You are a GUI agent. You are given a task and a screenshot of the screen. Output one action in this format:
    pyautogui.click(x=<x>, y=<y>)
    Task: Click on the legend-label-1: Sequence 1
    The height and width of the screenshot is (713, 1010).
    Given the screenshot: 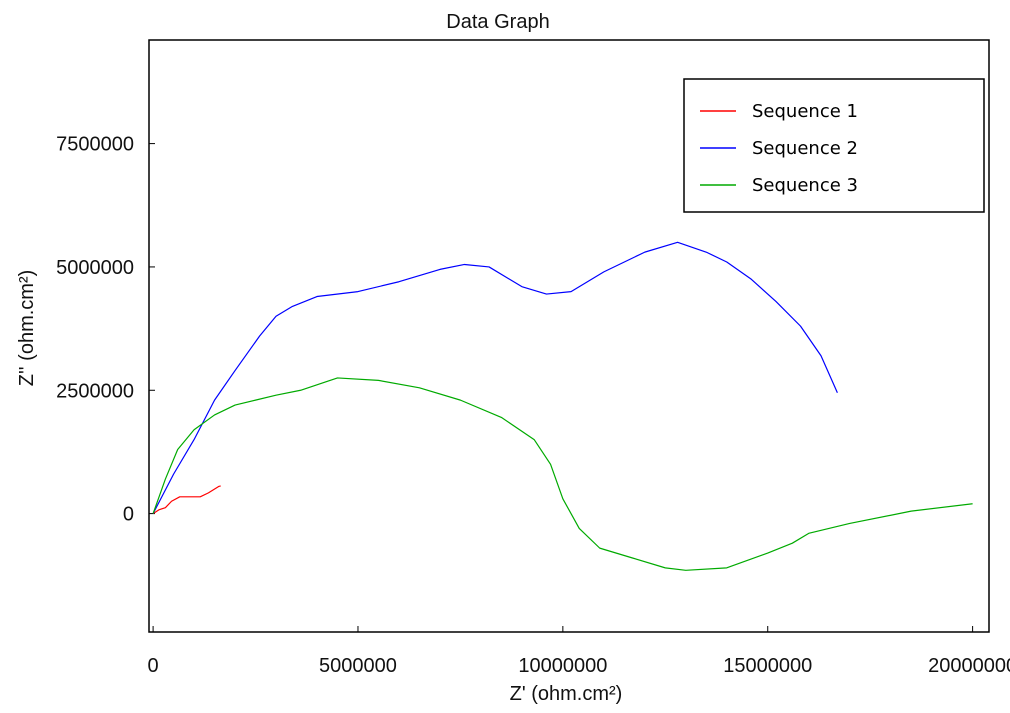 What is the action you would take?
    pyautogui.click(x=805, y=111)
    